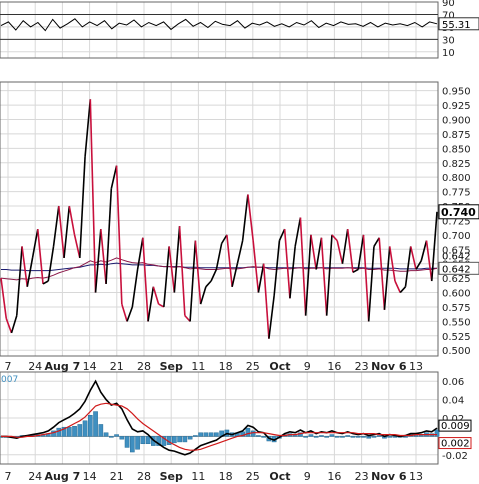  What do you see at coordinates (456, 164) in the screenshot?
I see `price-tick-label: 0.825` at bounding box center [456, 164].